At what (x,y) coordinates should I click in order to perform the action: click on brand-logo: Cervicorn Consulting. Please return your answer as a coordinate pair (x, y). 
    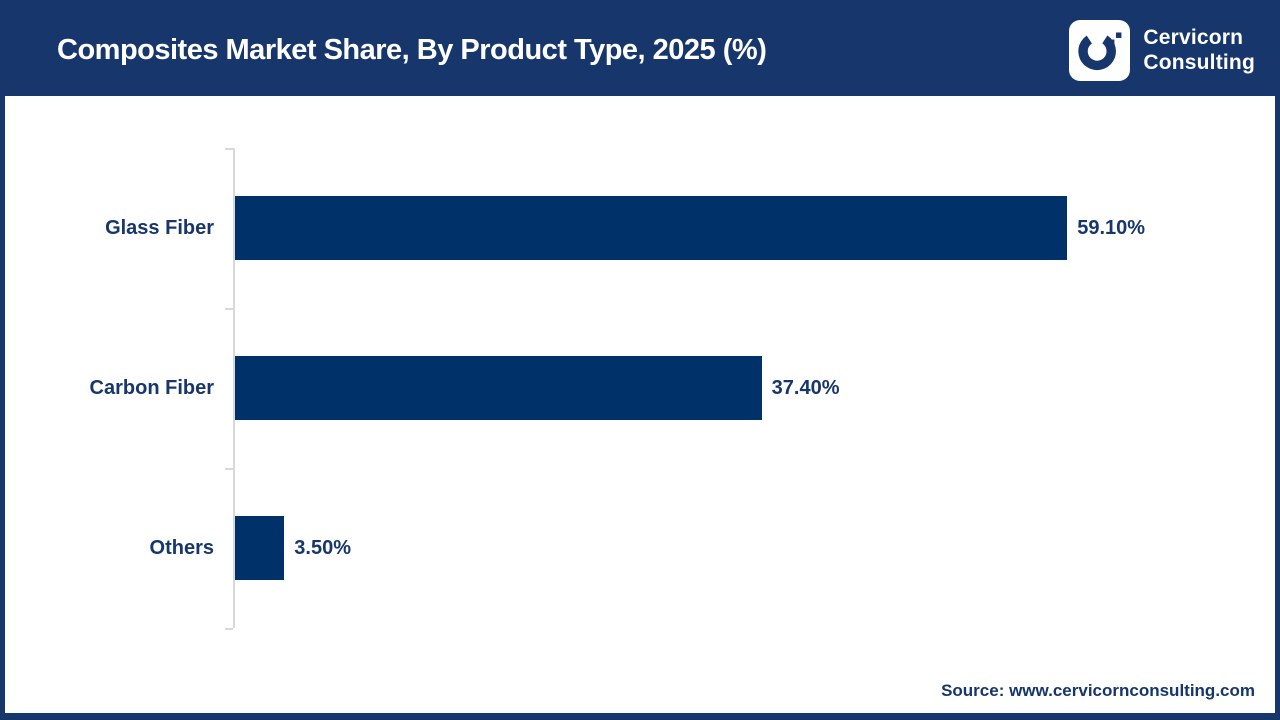
    Looking at the image, I should click on (1162, 50).